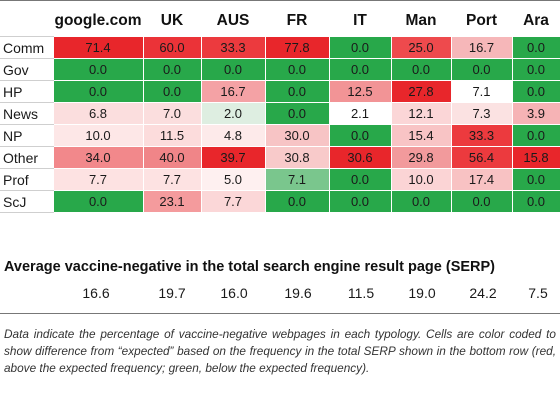 The height and width of the screenshot is (406, 560). I want to click on table-row: News 6.8 7.0 2.0 0.0 2.1 12.1 7.3 3.9, so click(280, 113).